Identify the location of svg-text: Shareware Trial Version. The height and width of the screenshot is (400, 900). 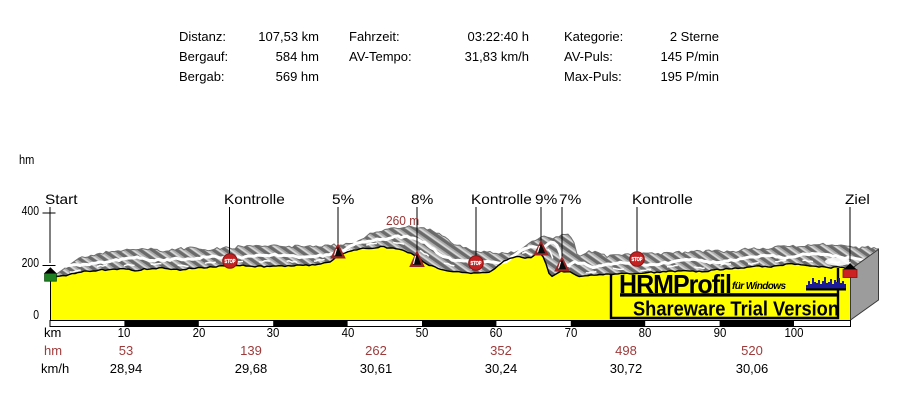
(736, 309).